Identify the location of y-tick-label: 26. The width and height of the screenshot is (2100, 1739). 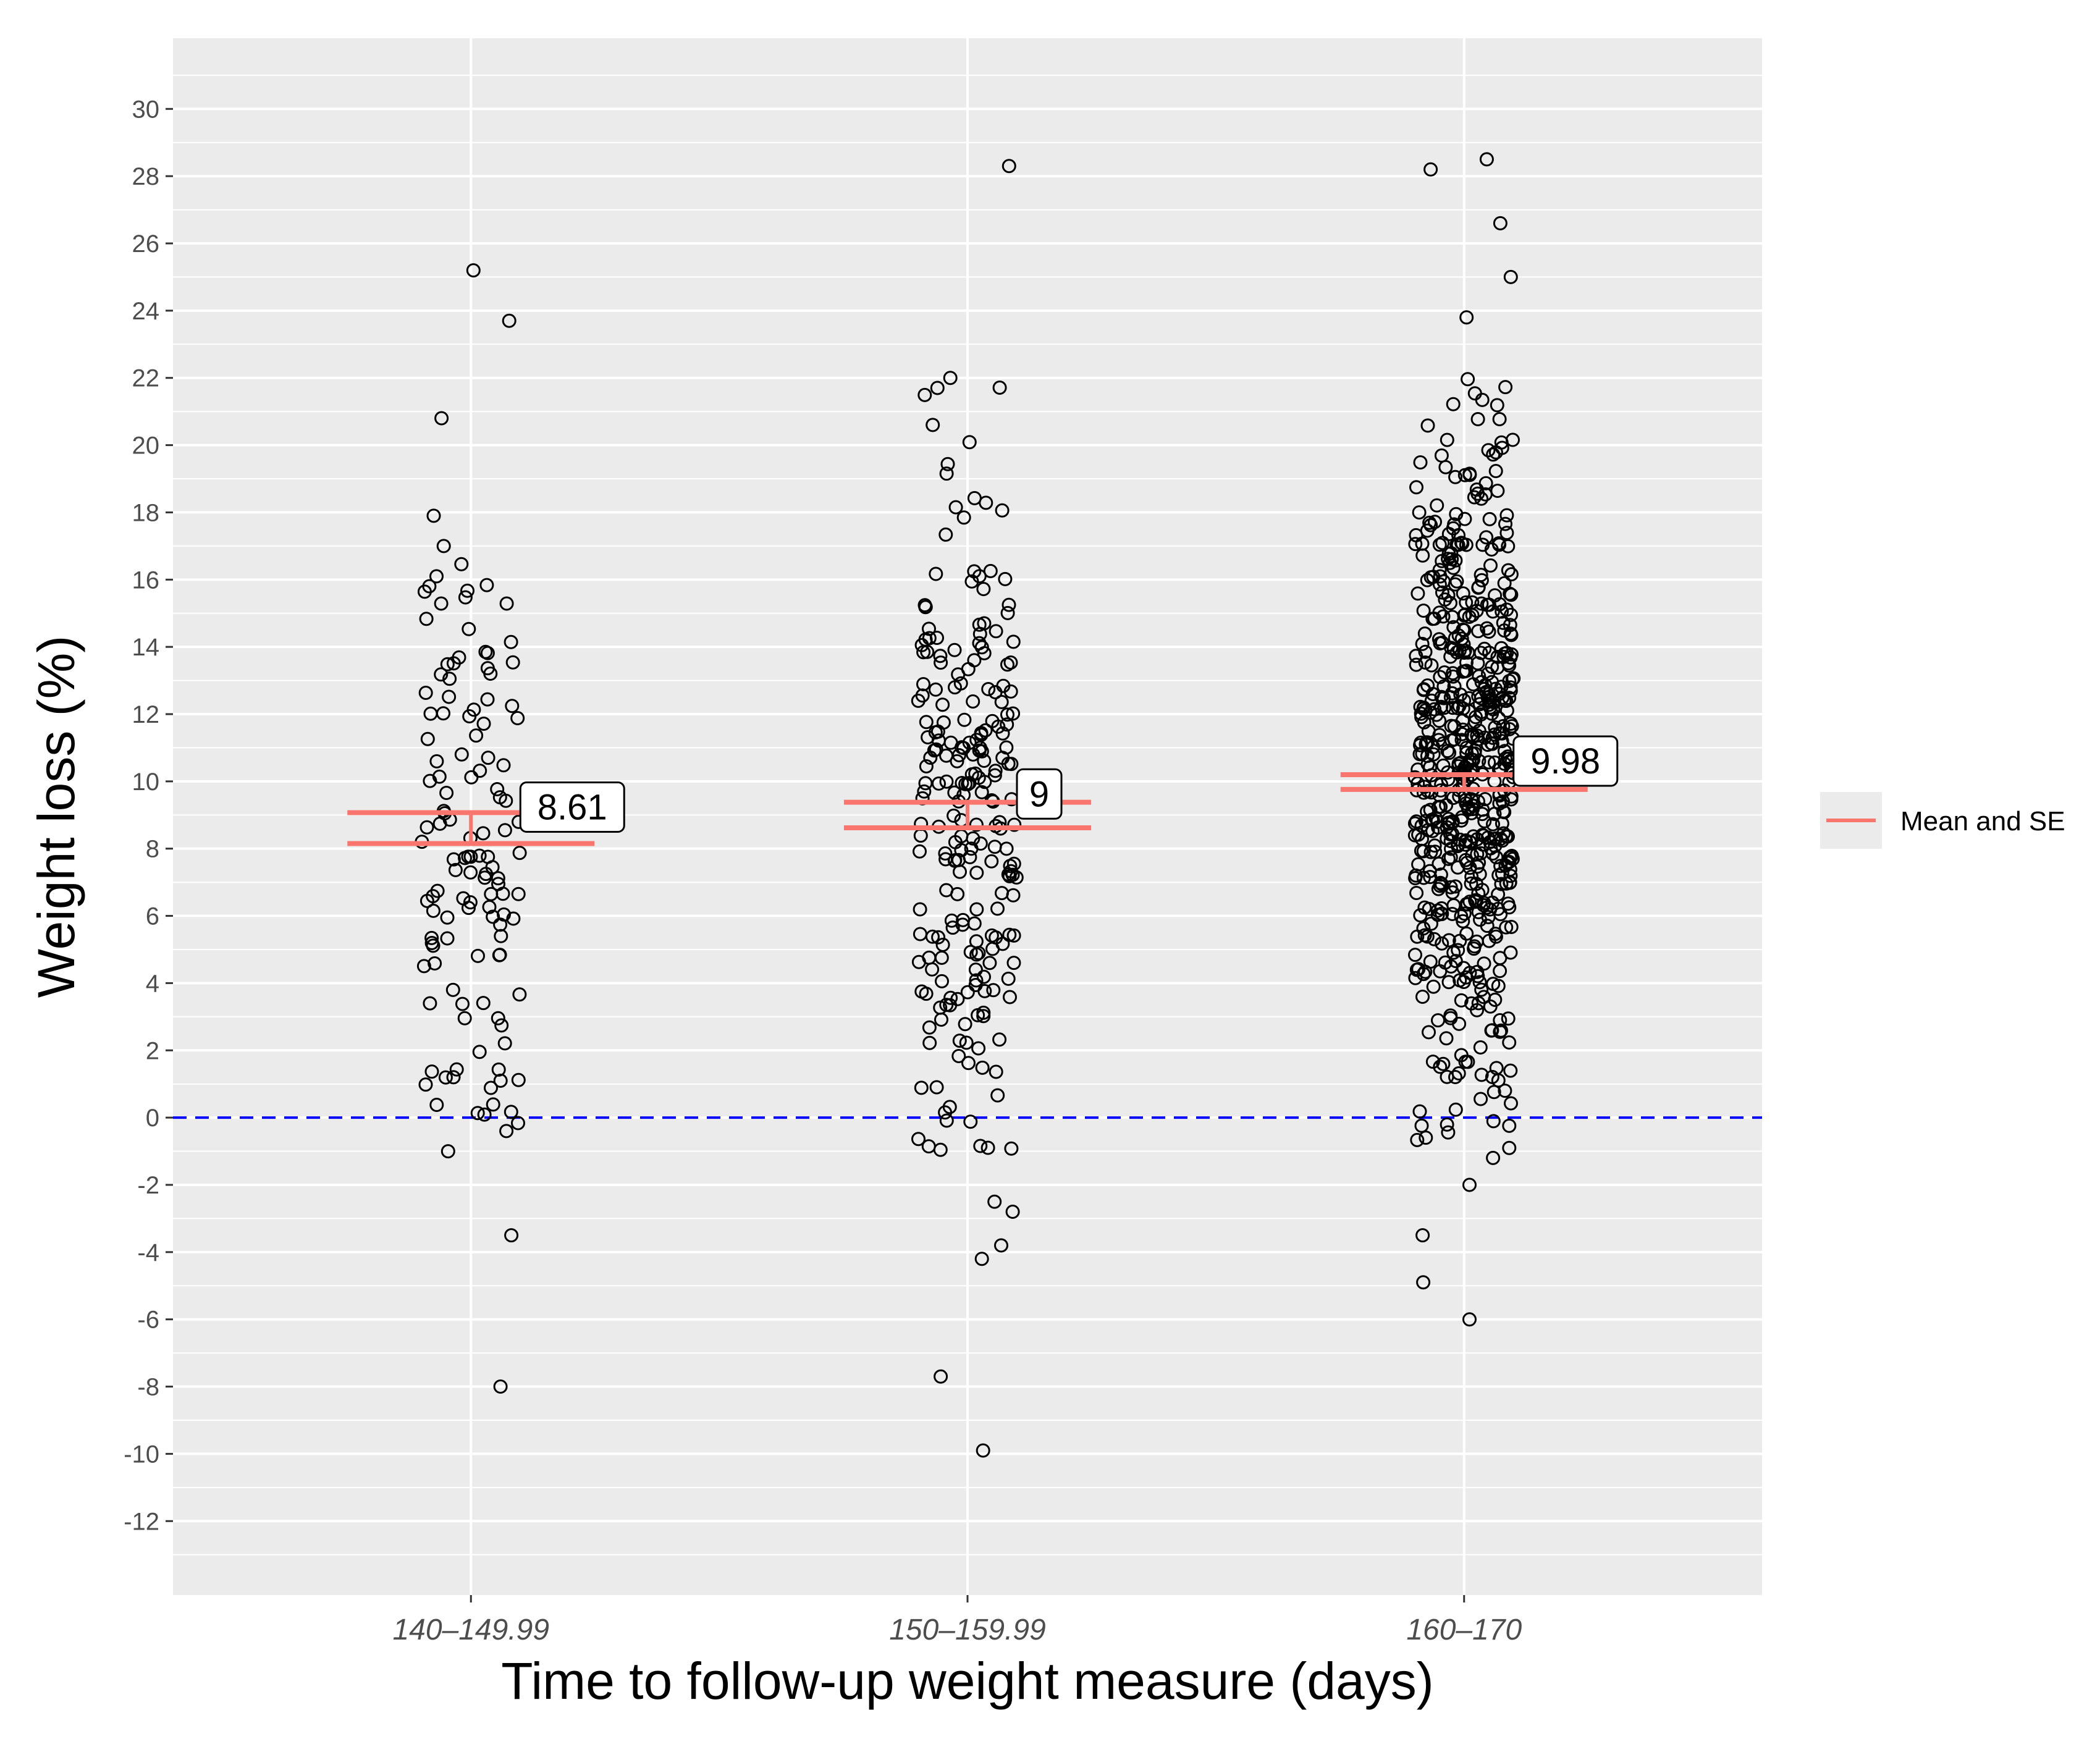
(146, 244).